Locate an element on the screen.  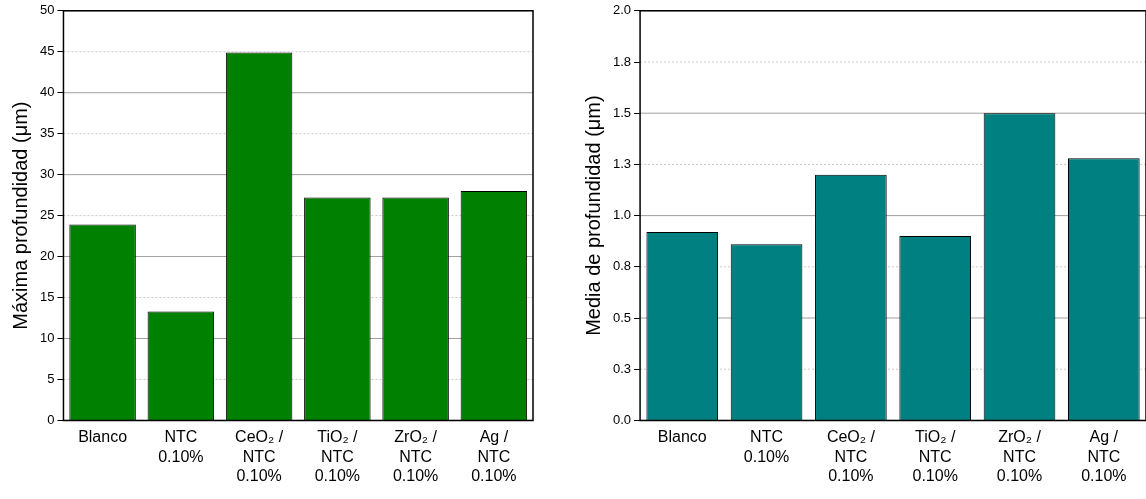
y-tick-label: 1.3 is located at coordinates (622, 163).